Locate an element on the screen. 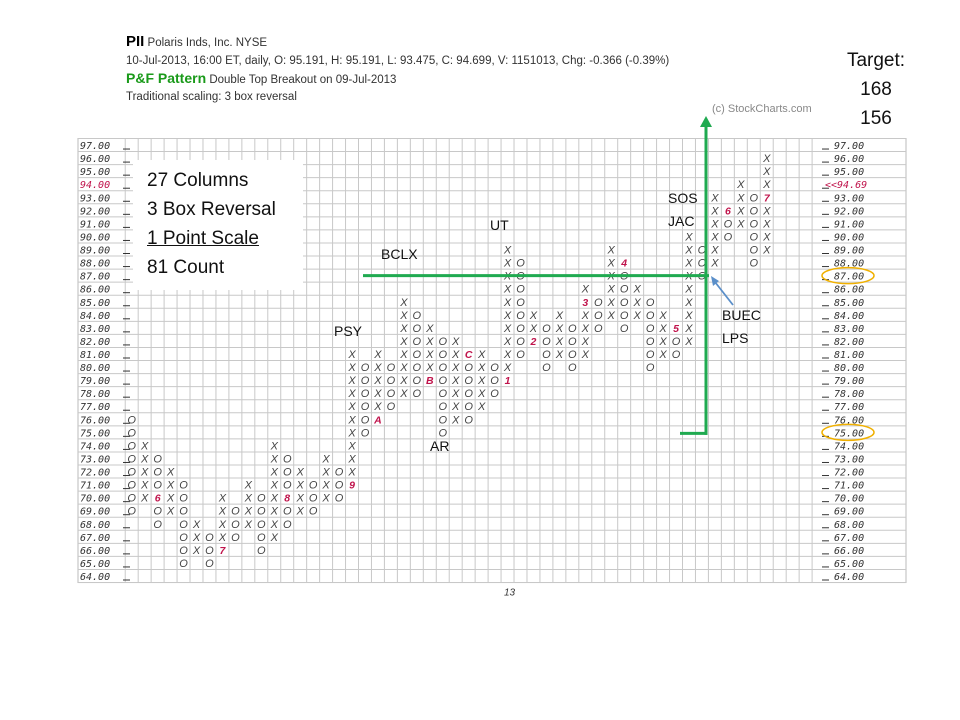 The height and width of the screenshot is (720, 960). y-tick-label-right: 77.00 is located at coordinates (849, 407).